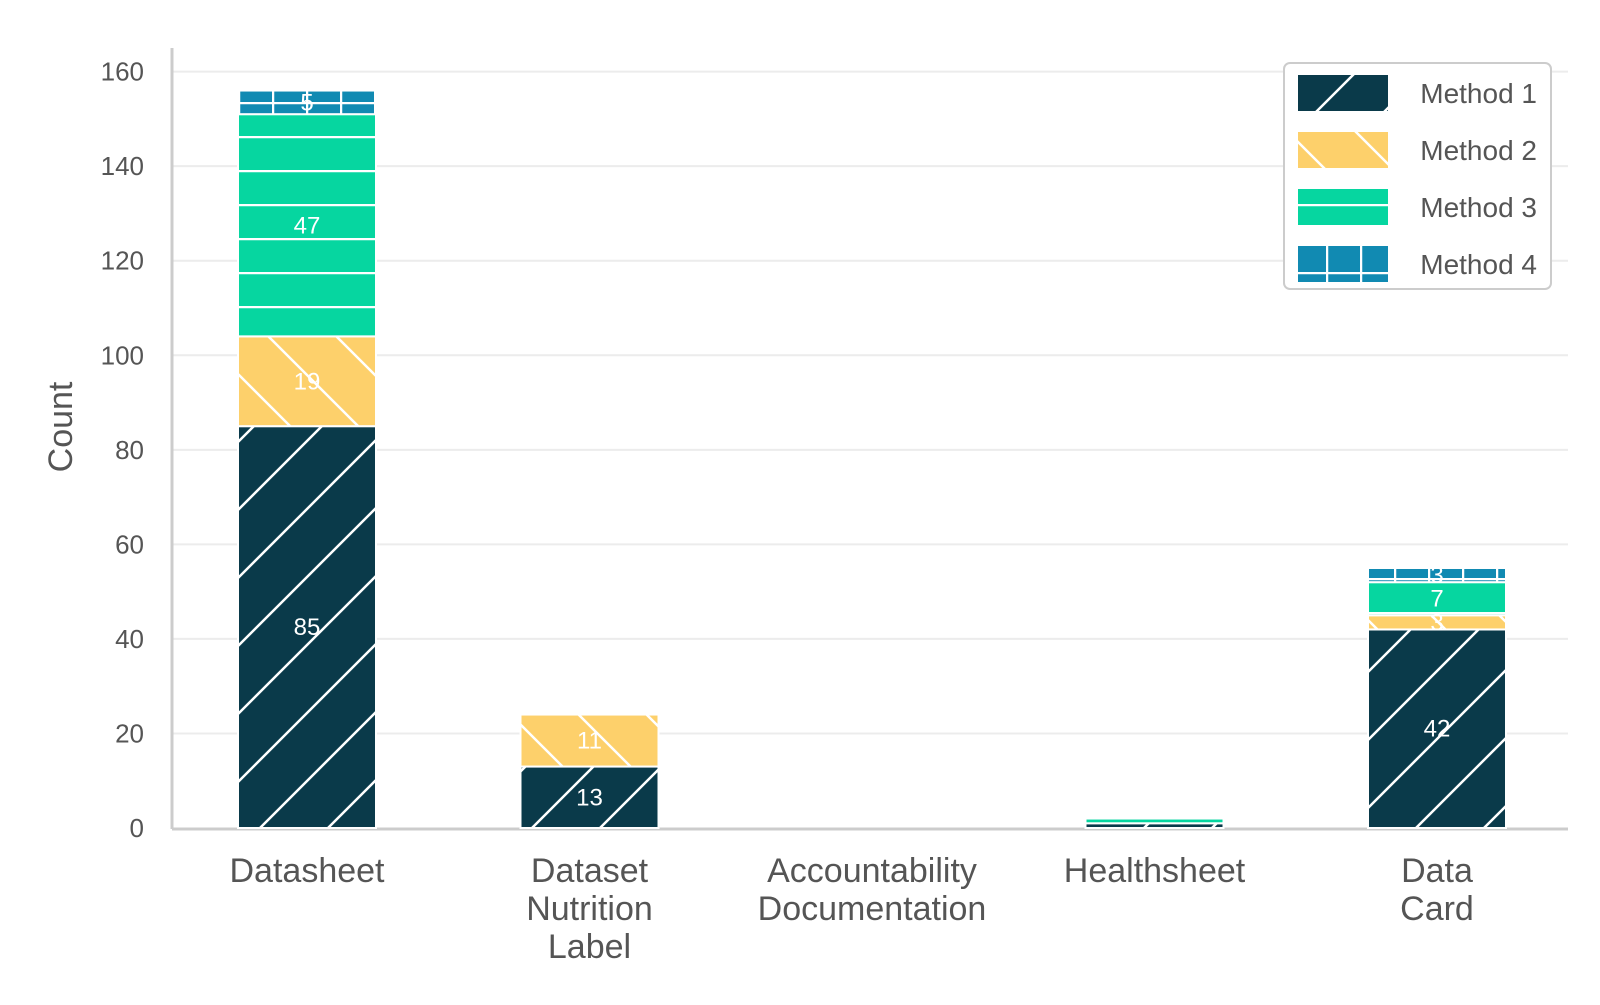 Image resolution: width=1600 pixels, height=1005 pixels. I want to click on y-tick-label: 160, so click(122, 72).